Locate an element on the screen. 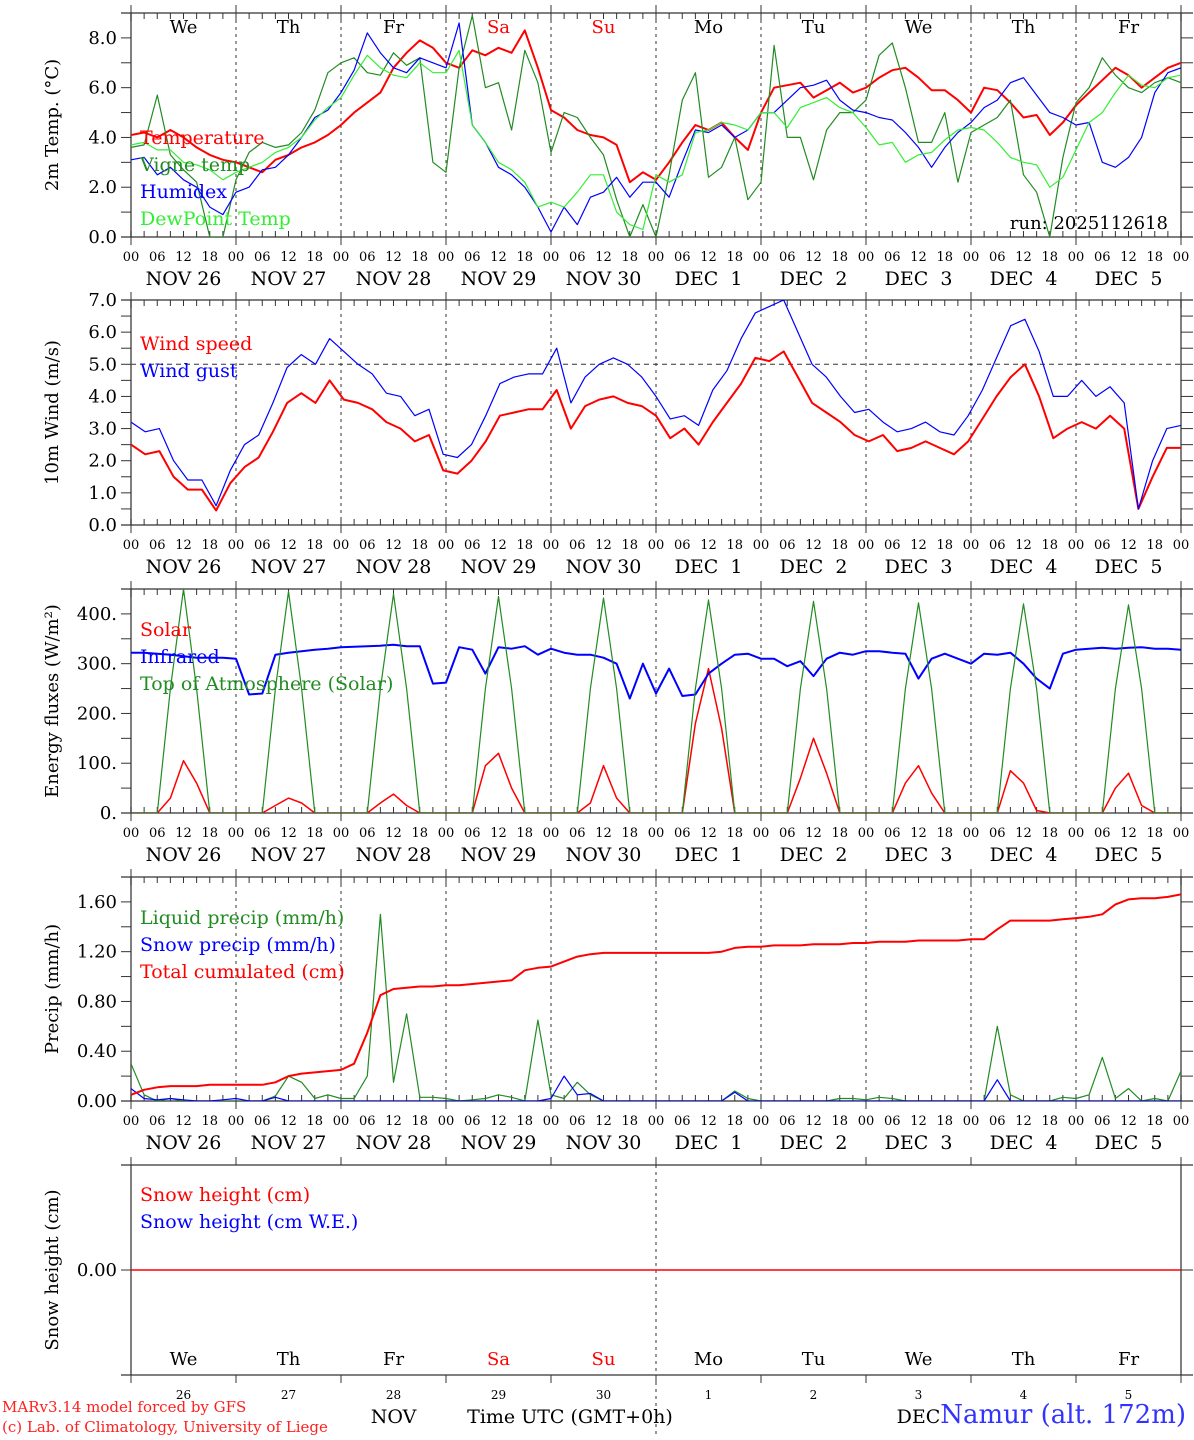 The width and height of the screenshot is (1194, 1440). series-line-top-of-atmosphere-solar- is located at coordinates (656, 701).